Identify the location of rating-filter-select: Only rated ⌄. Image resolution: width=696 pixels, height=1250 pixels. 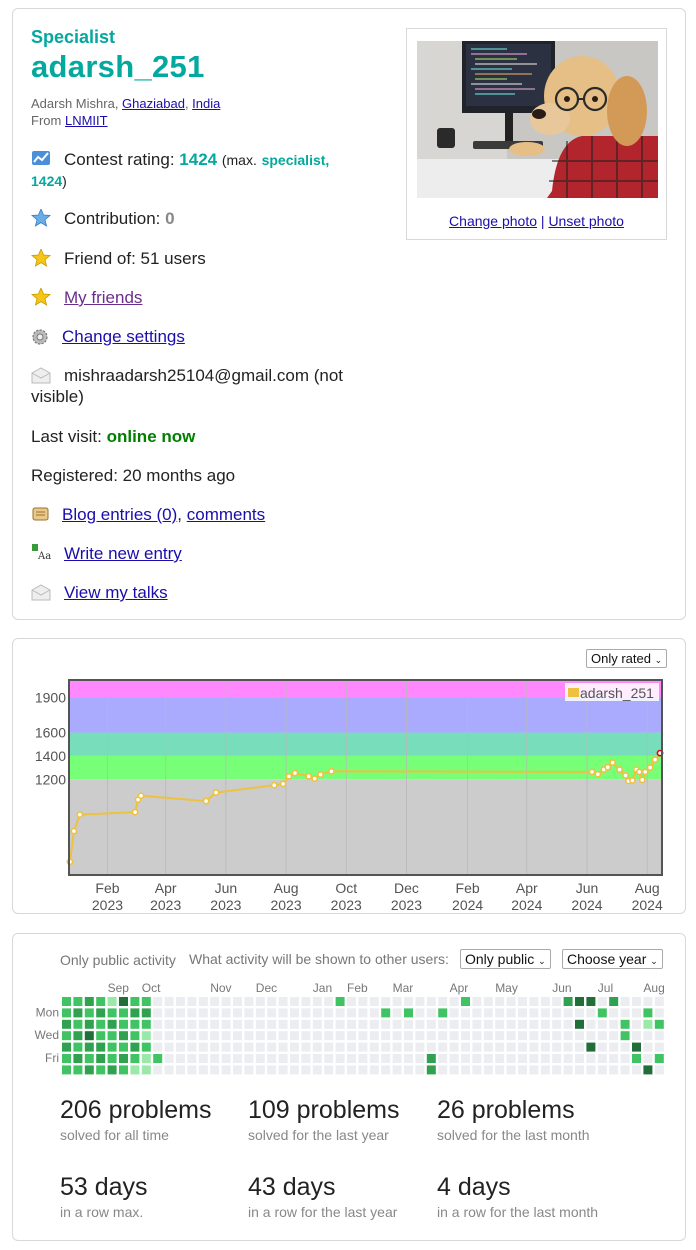
(627, 658).